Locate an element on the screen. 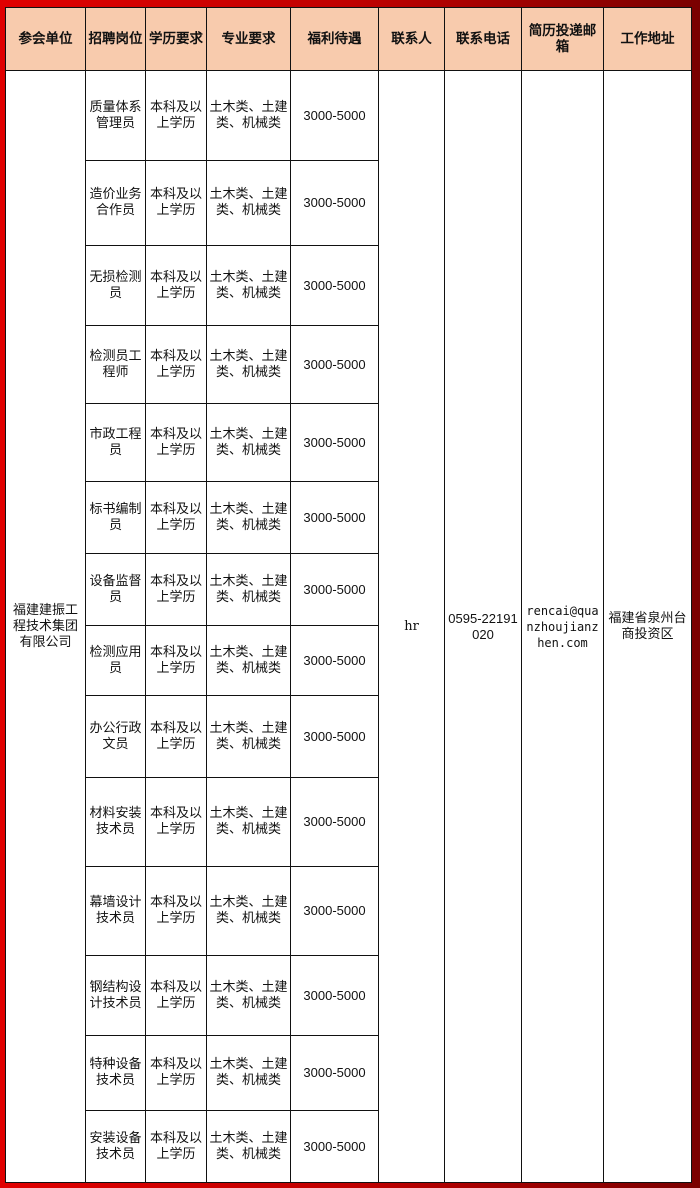 The width and height of the screenshot is (700, 1188). position-title: 无损检测员 is located at coordinates (115, 285).